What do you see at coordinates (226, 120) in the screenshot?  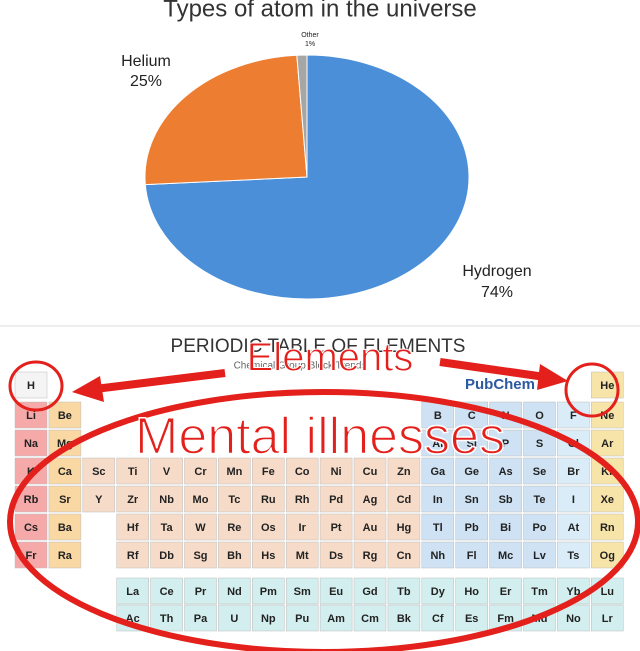 I see `pie-slice` at bounding box center [226, 120].